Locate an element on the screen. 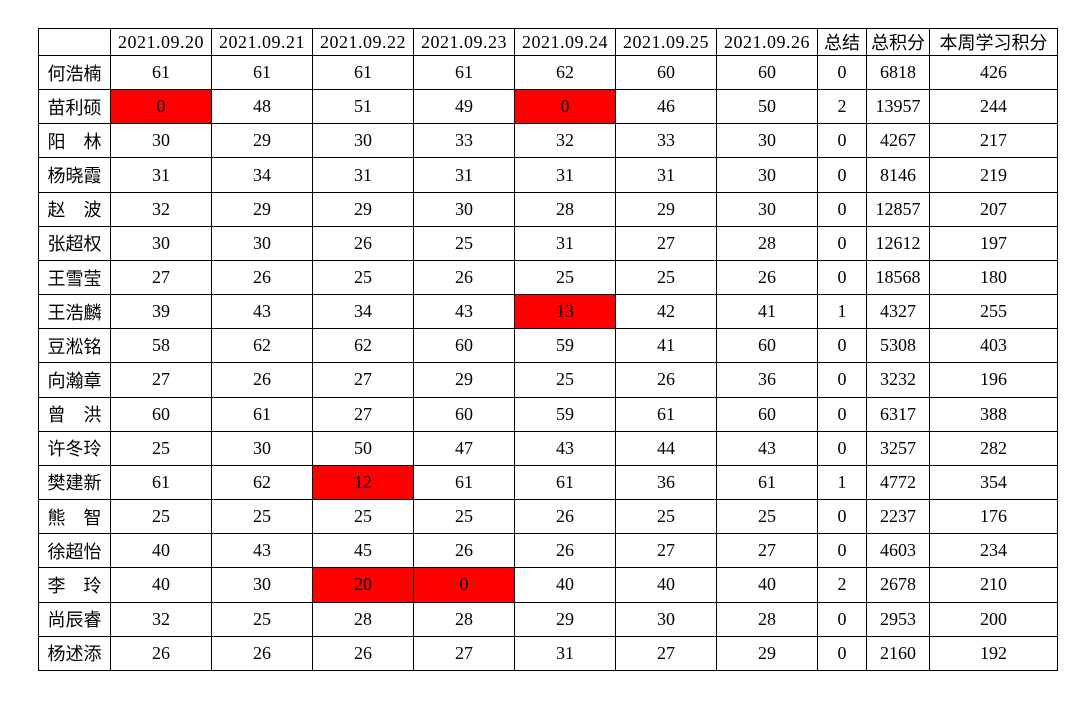 This screenshot has height=709, width=1087. total-points-cell: 4603 is located at coordinates (898, 551).